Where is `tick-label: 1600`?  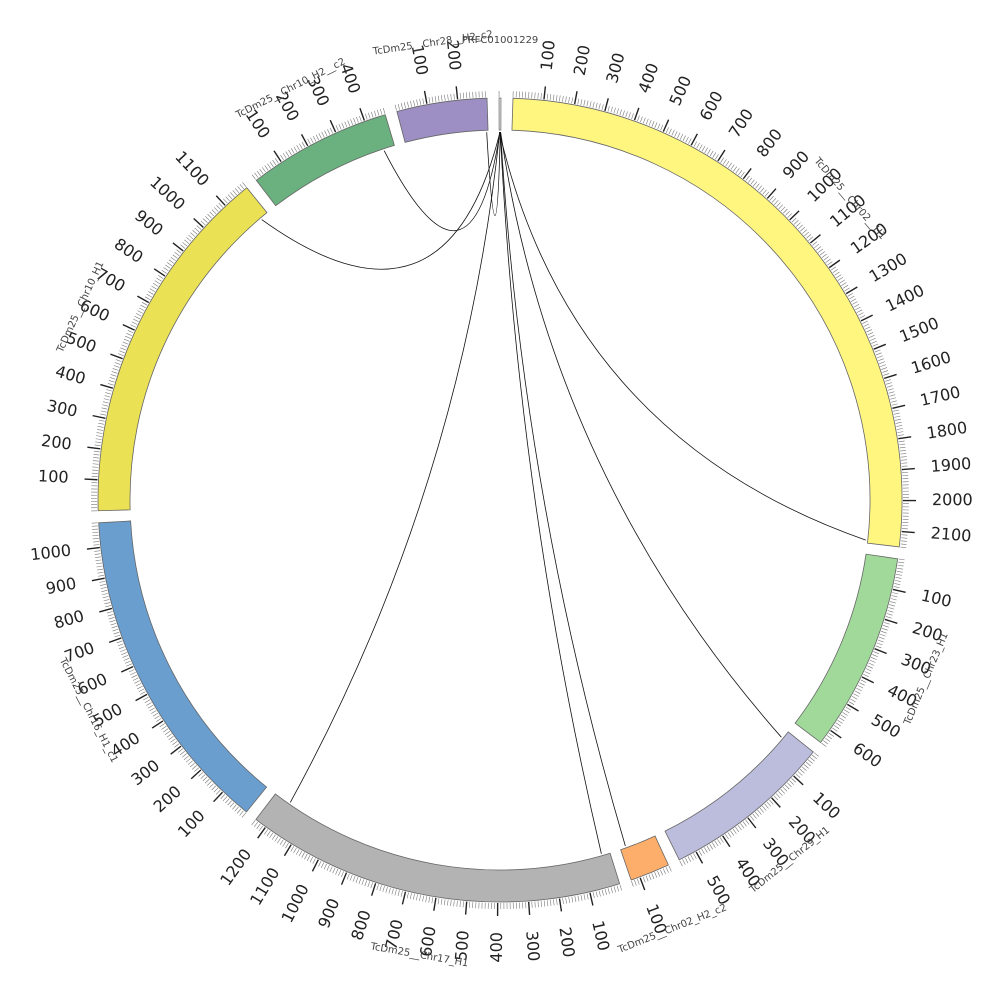
tick-label: 1600 is located at coordinates (931, 362).